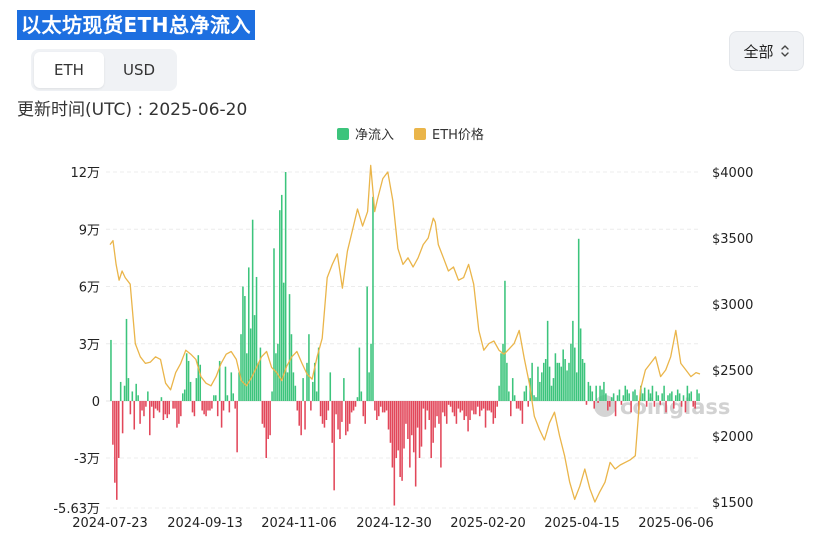 The height and width of the screenshot is (553, 828). I want to click on x-tick-label: 2025-06-06, so click(676, 523).